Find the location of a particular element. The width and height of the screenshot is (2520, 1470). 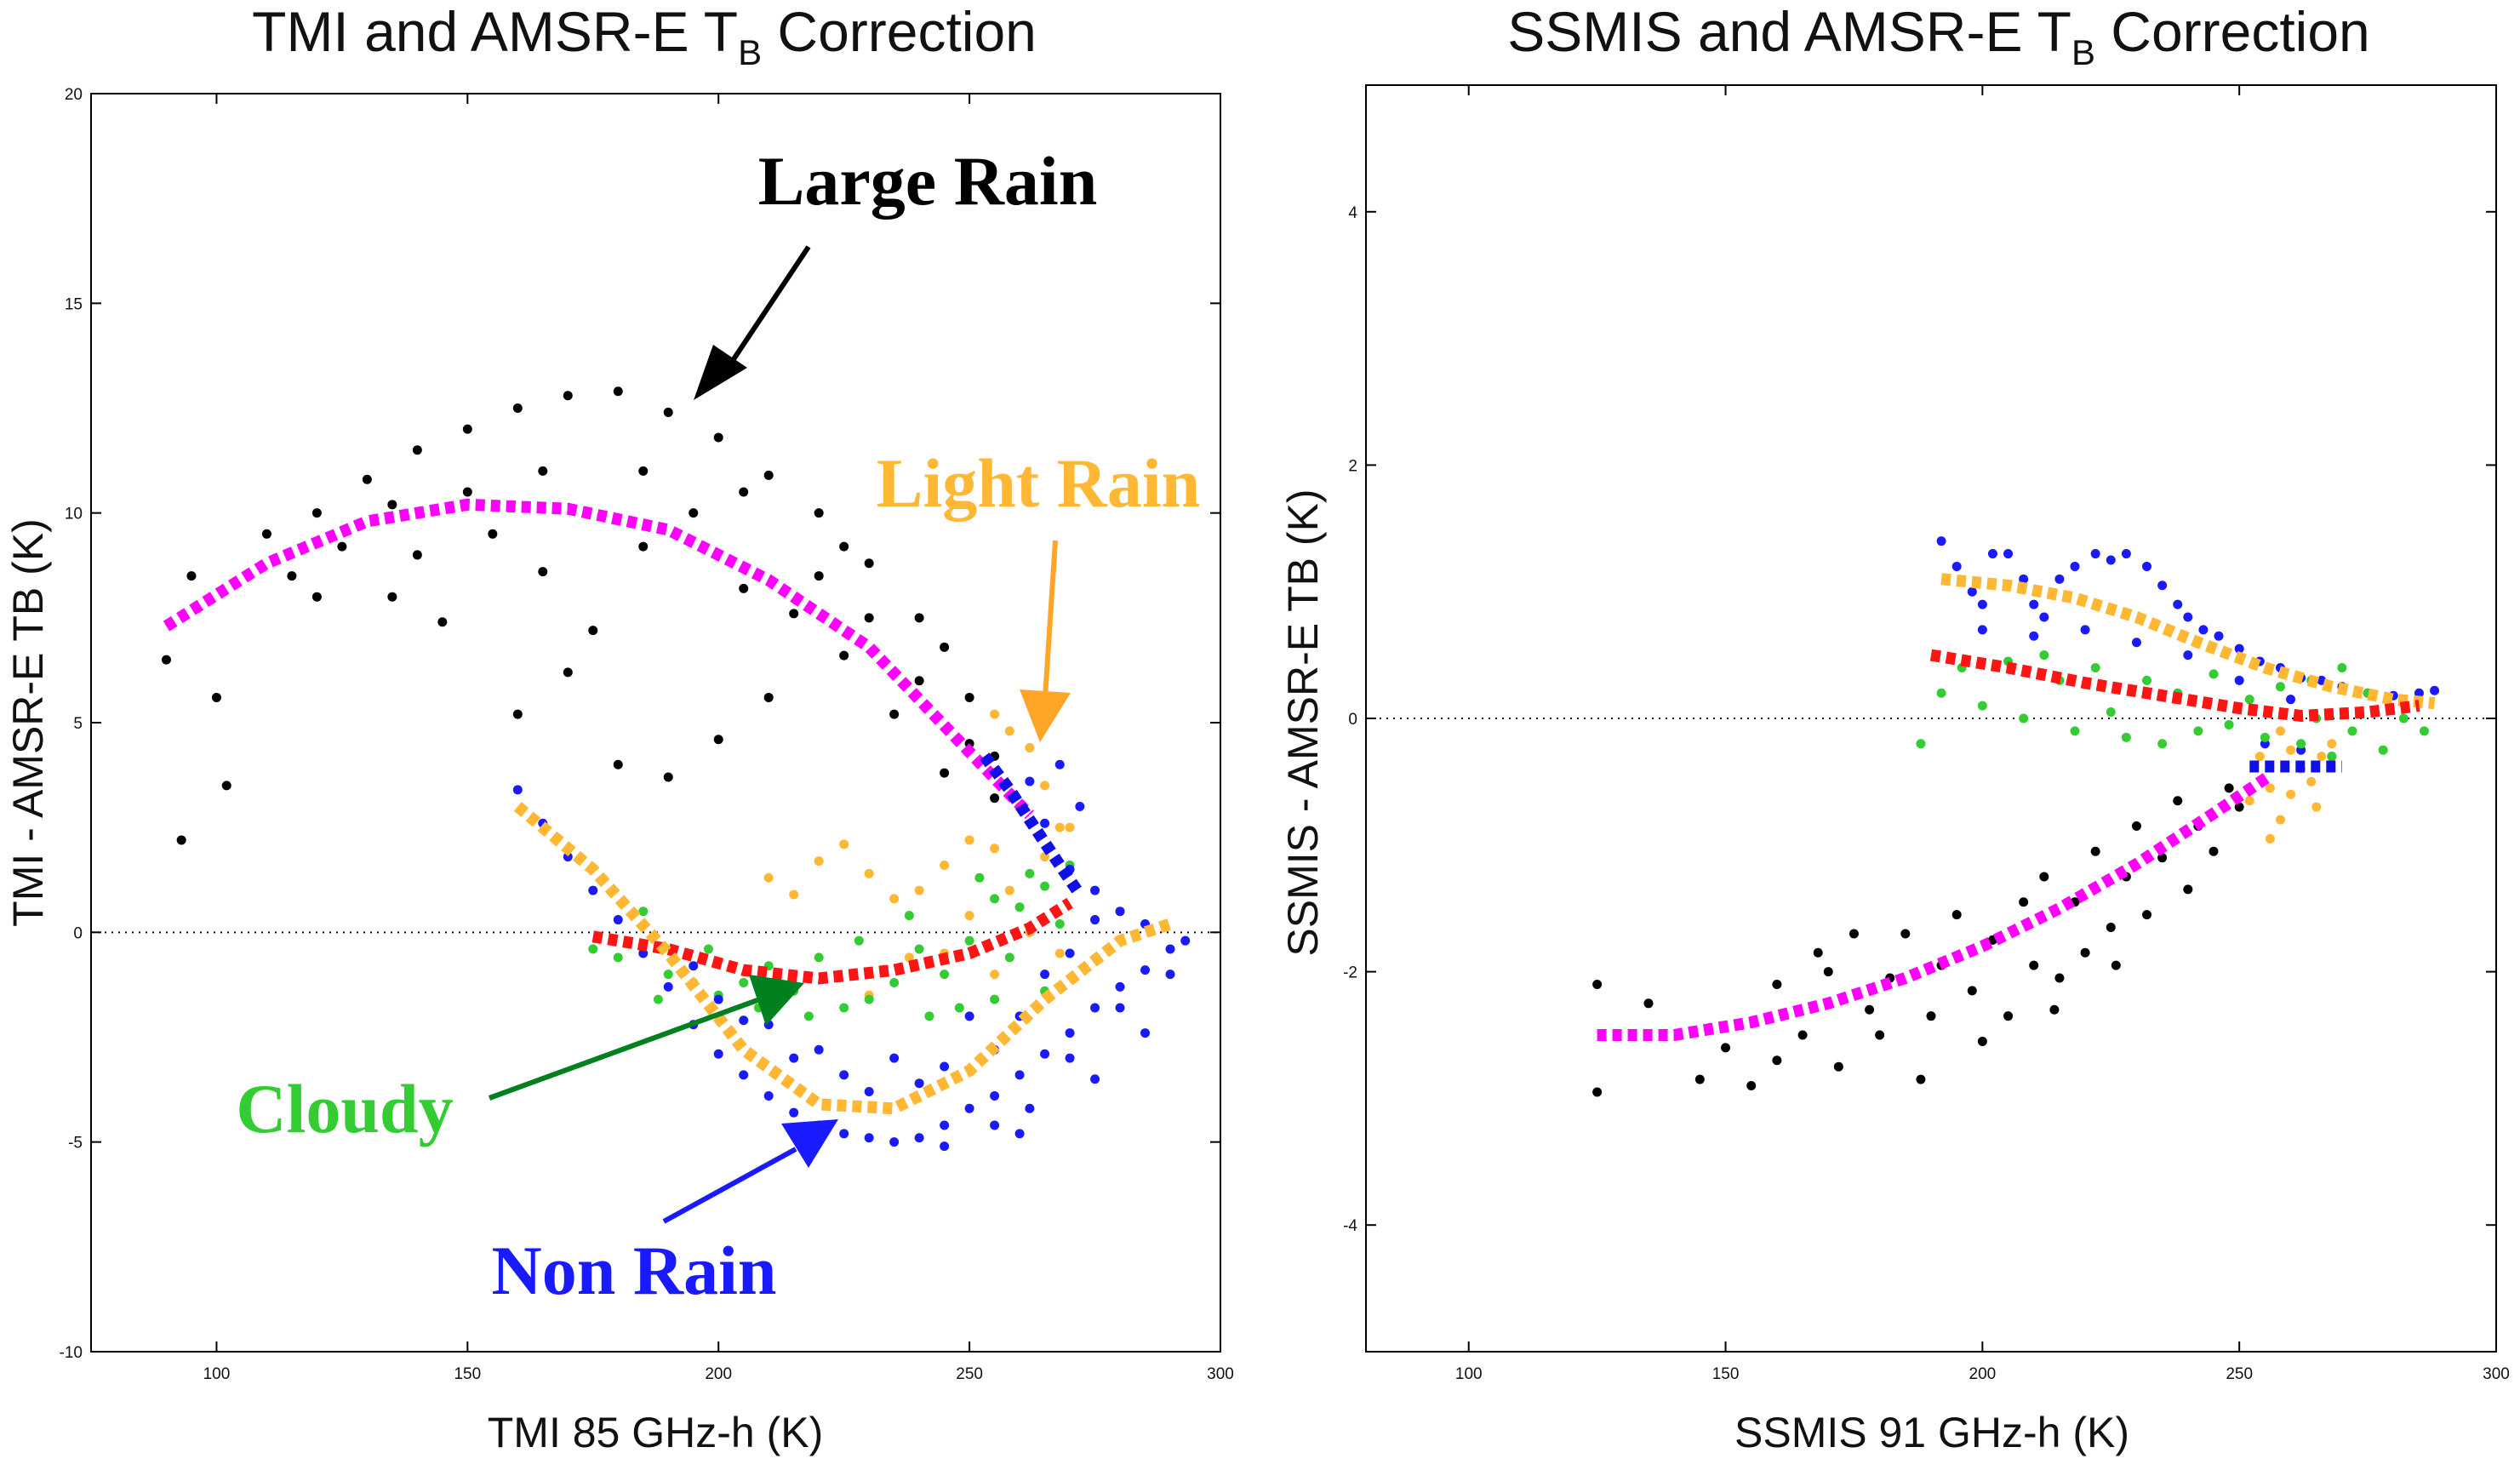

left-y-tick-label-6: 20 is located at coordinates (74, 95).